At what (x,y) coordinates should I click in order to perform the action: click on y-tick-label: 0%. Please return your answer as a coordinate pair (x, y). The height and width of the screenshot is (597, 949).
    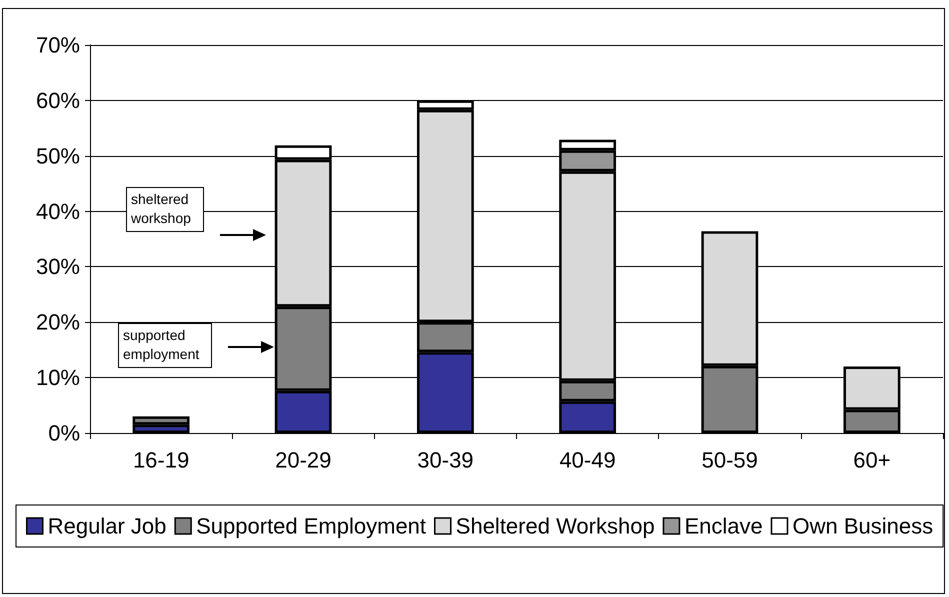
    Looking at the image, I should click on (64, 433).